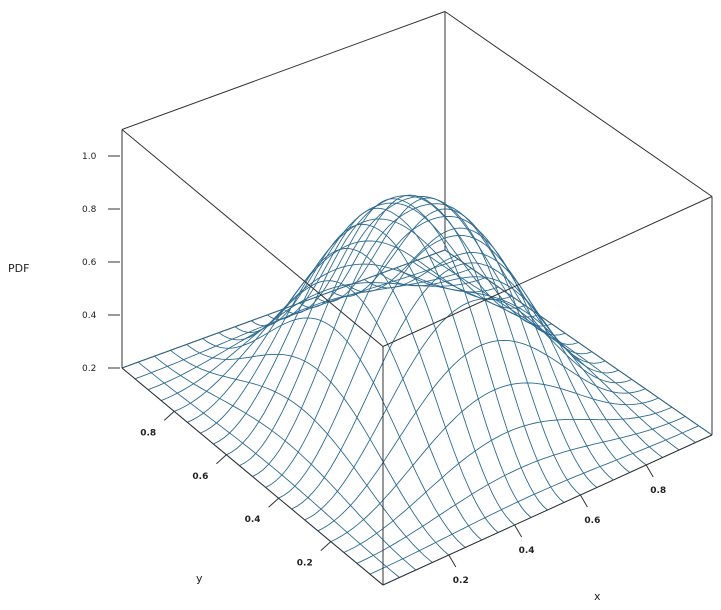 This screenshot has height=610, width=721. Describe the element at coordinates (597, 596) in the screenshot. I see `x-axis-label: x` at that location.